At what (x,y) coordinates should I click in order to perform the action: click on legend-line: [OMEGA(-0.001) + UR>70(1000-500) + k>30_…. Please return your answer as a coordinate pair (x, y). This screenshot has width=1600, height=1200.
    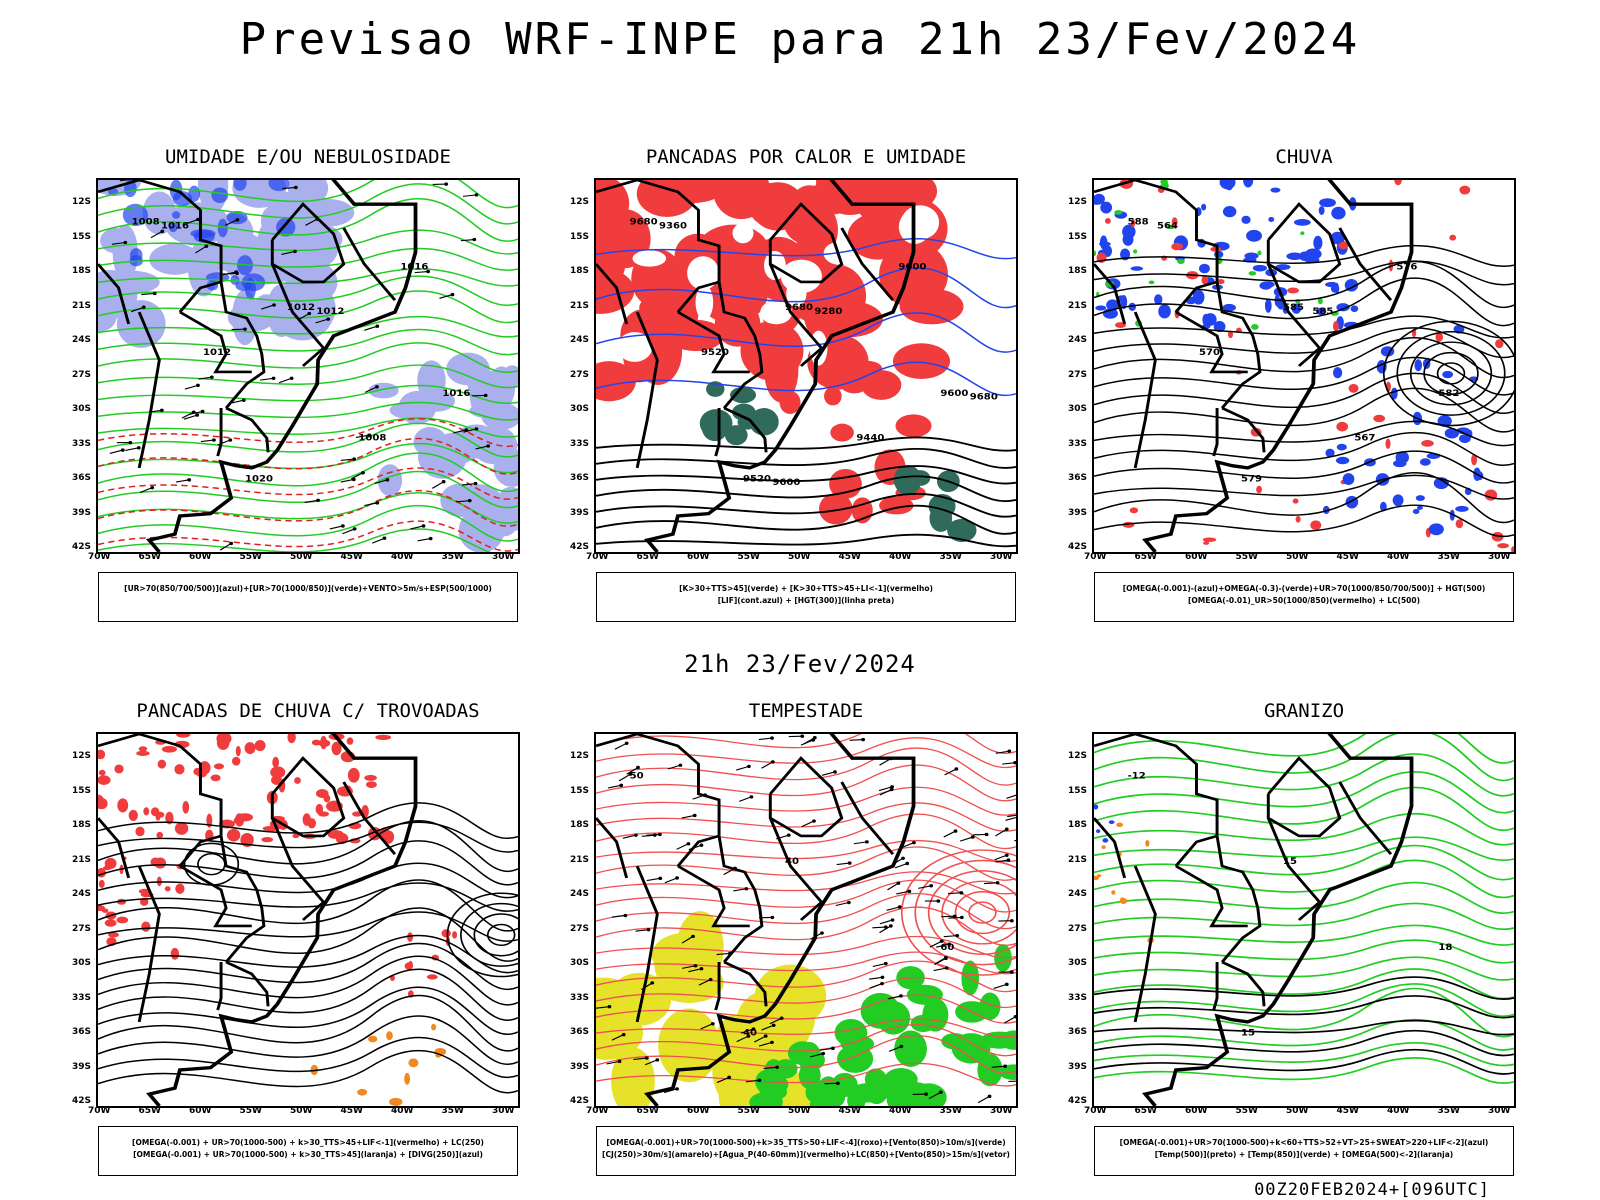
    Looking at the image, I should click on (308, 1142).